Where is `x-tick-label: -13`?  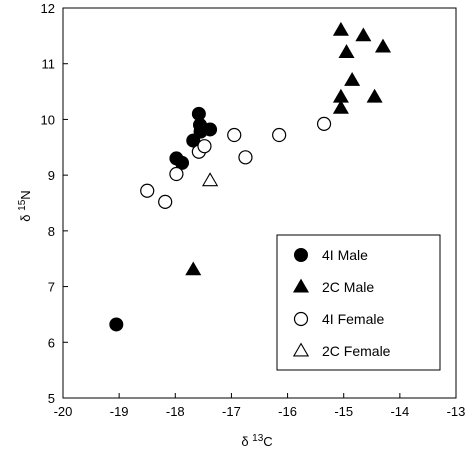 x-tick-label: -13 is located at coordinates (456, 411).